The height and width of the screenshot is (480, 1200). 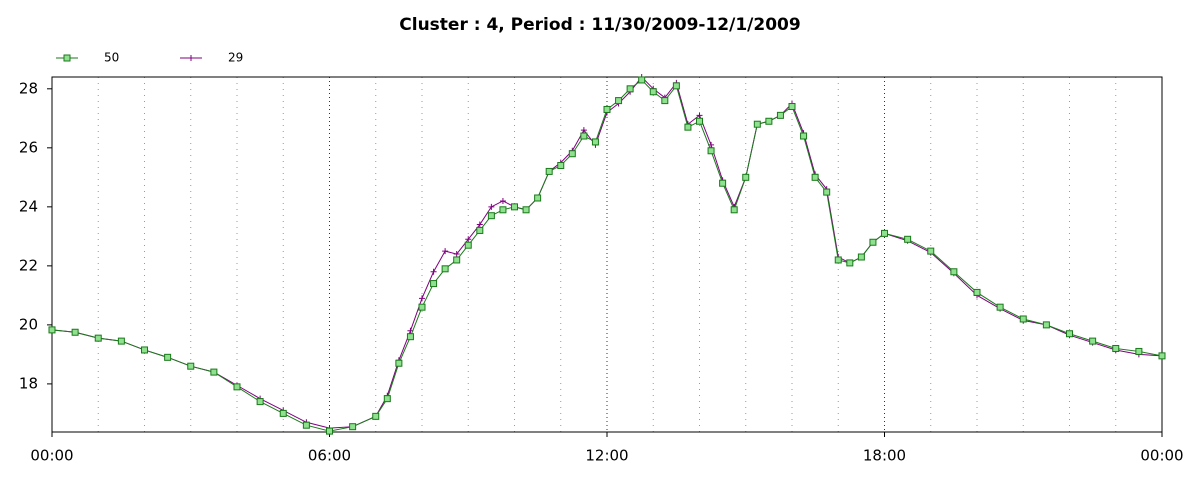 What do you see at coordinates (28, 324) in the screenshot?
I see `y-tick-label: 20` at bounding box center [28, 324].